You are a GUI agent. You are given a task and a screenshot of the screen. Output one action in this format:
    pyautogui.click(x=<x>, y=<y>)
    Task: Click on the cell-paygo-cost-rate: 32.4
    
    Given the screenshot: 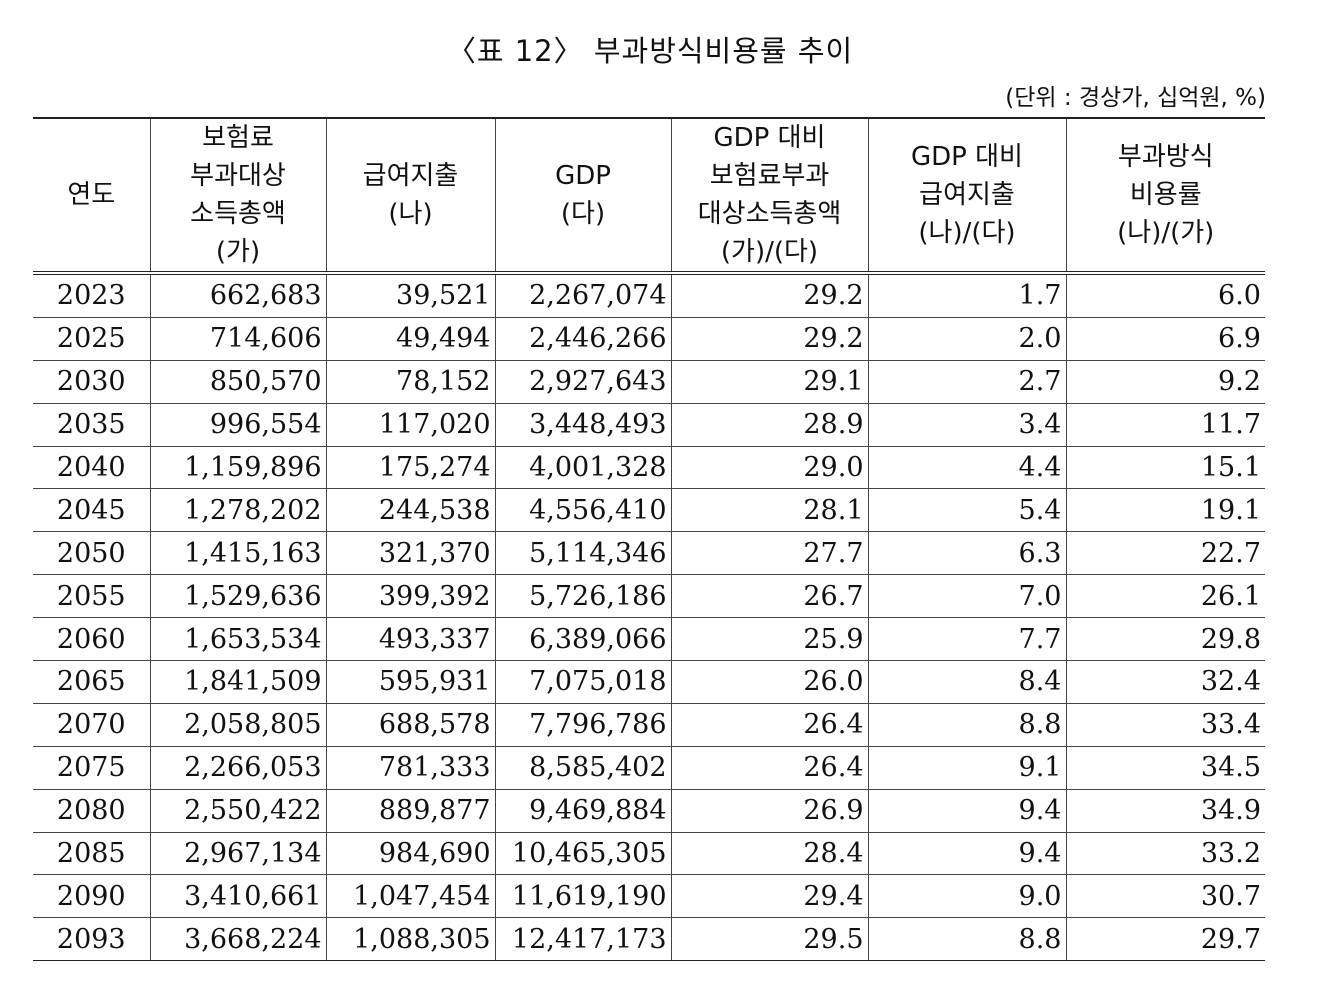 What is the action you would take?
    pyautogui.click(x=1165, y=682)
    